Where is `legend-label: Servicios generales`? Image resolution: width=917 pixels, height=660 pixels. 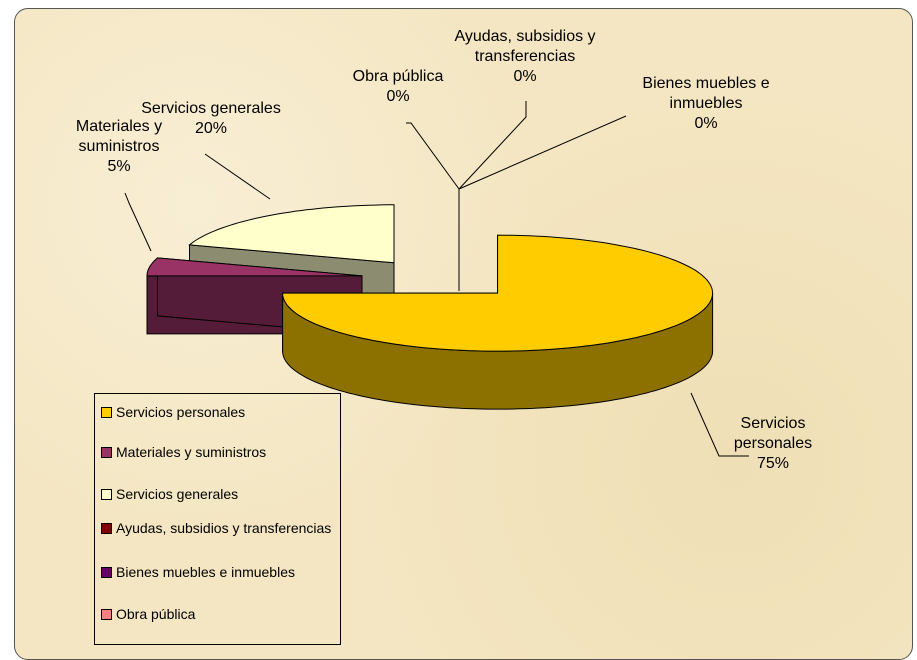
legend-label: Servicios generales is located at coordinates (177, 494).